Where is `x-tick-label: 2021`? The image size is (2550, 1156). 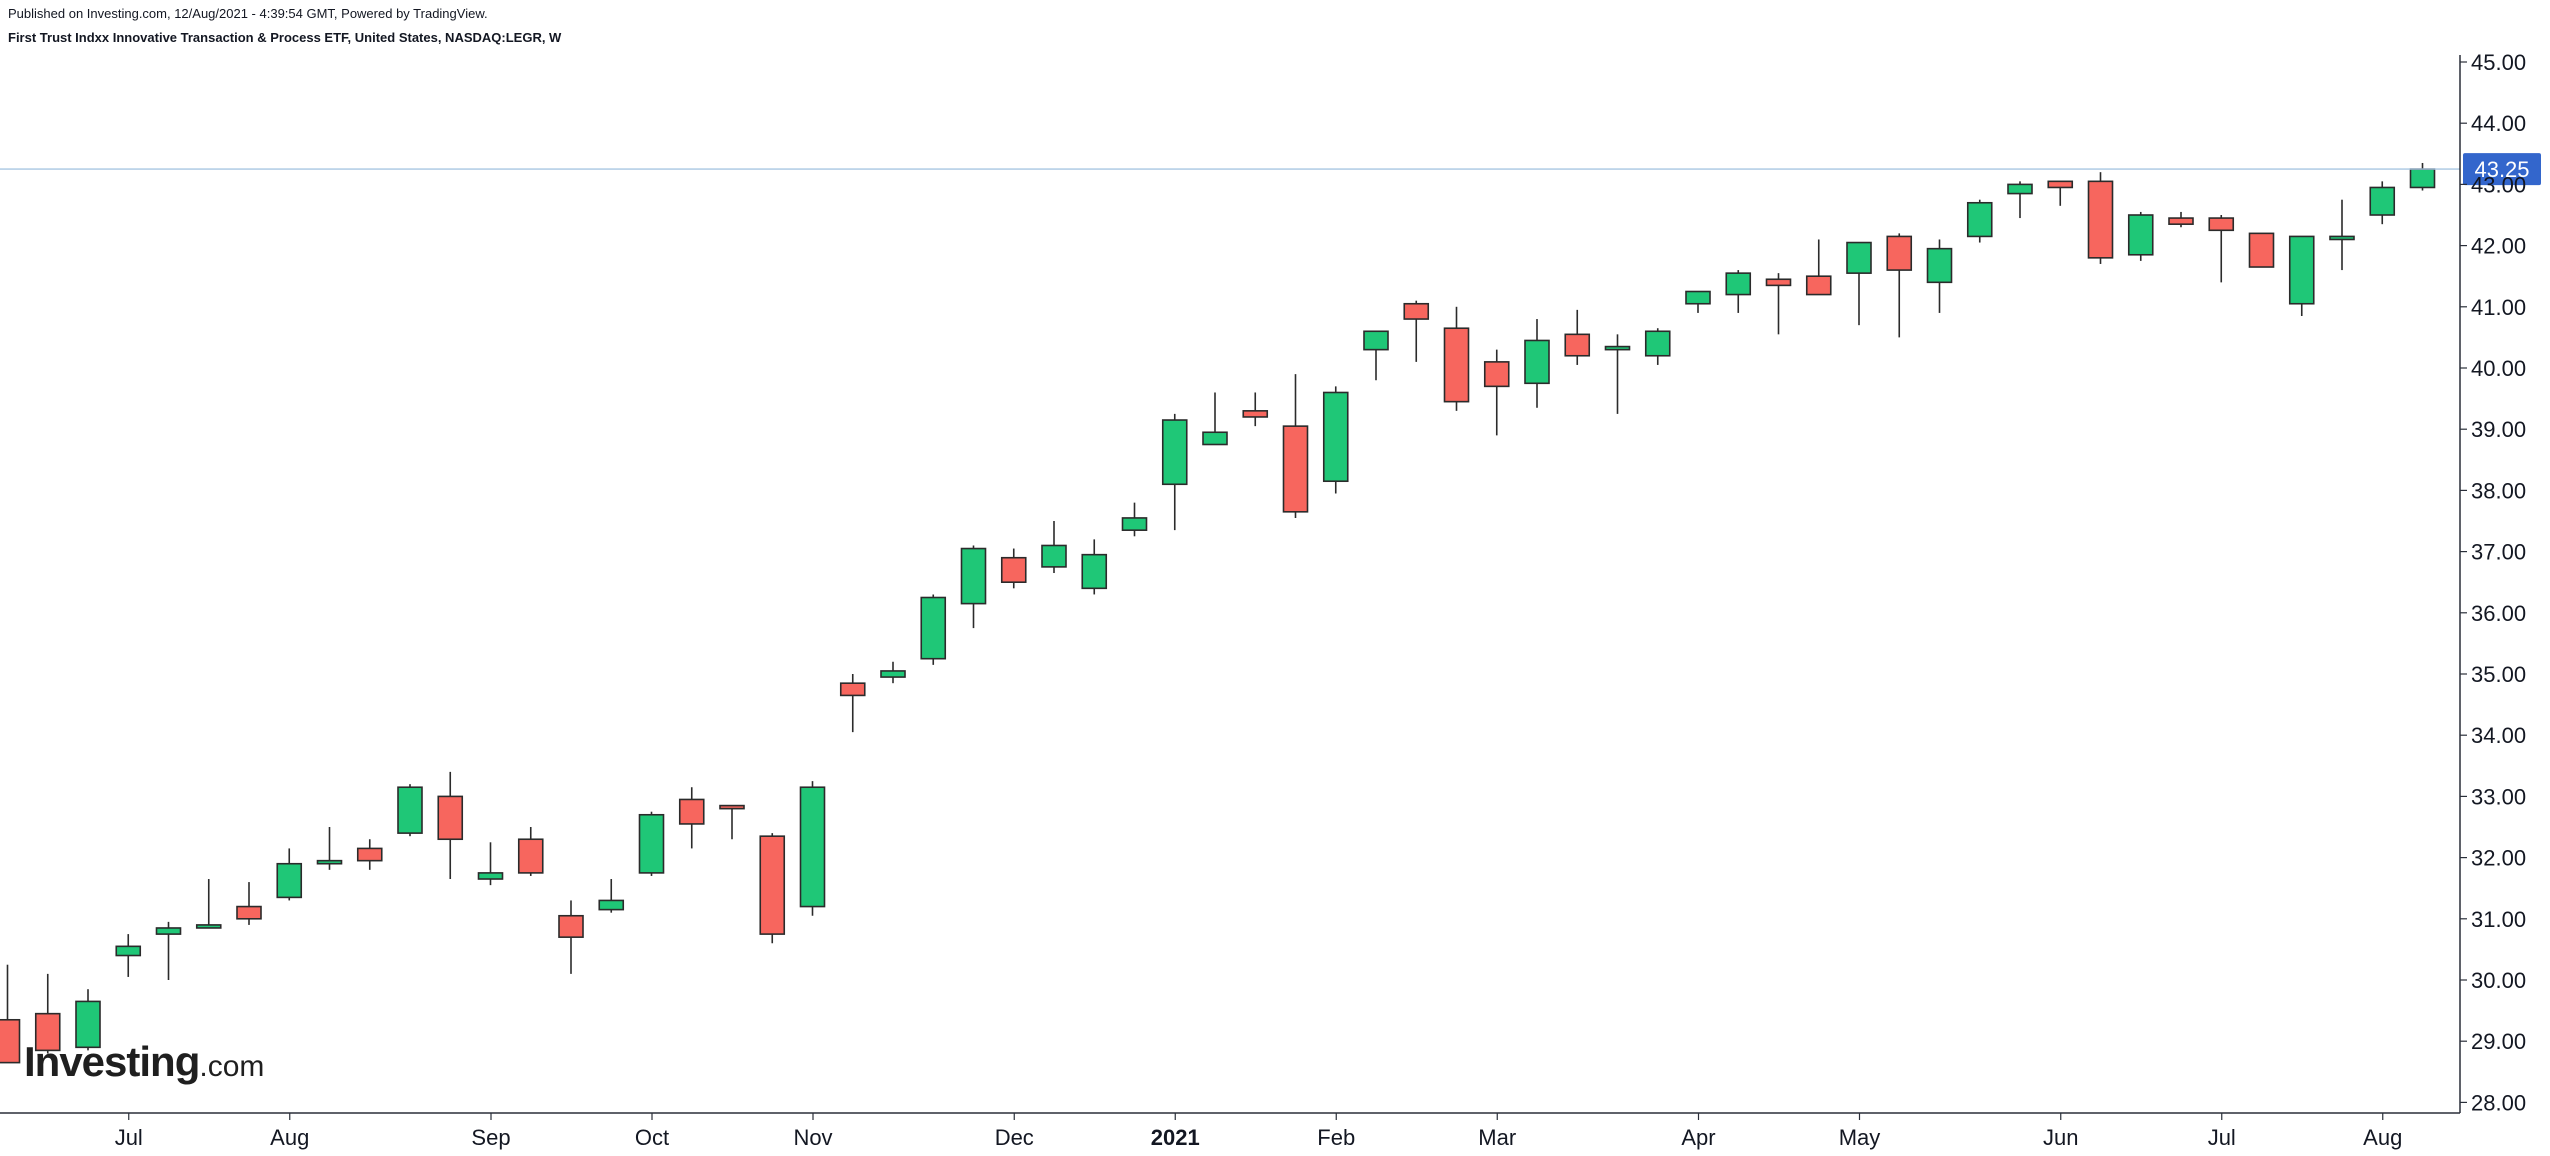 x-tick-label: 2021 is located at coordinates (1175, 1137).